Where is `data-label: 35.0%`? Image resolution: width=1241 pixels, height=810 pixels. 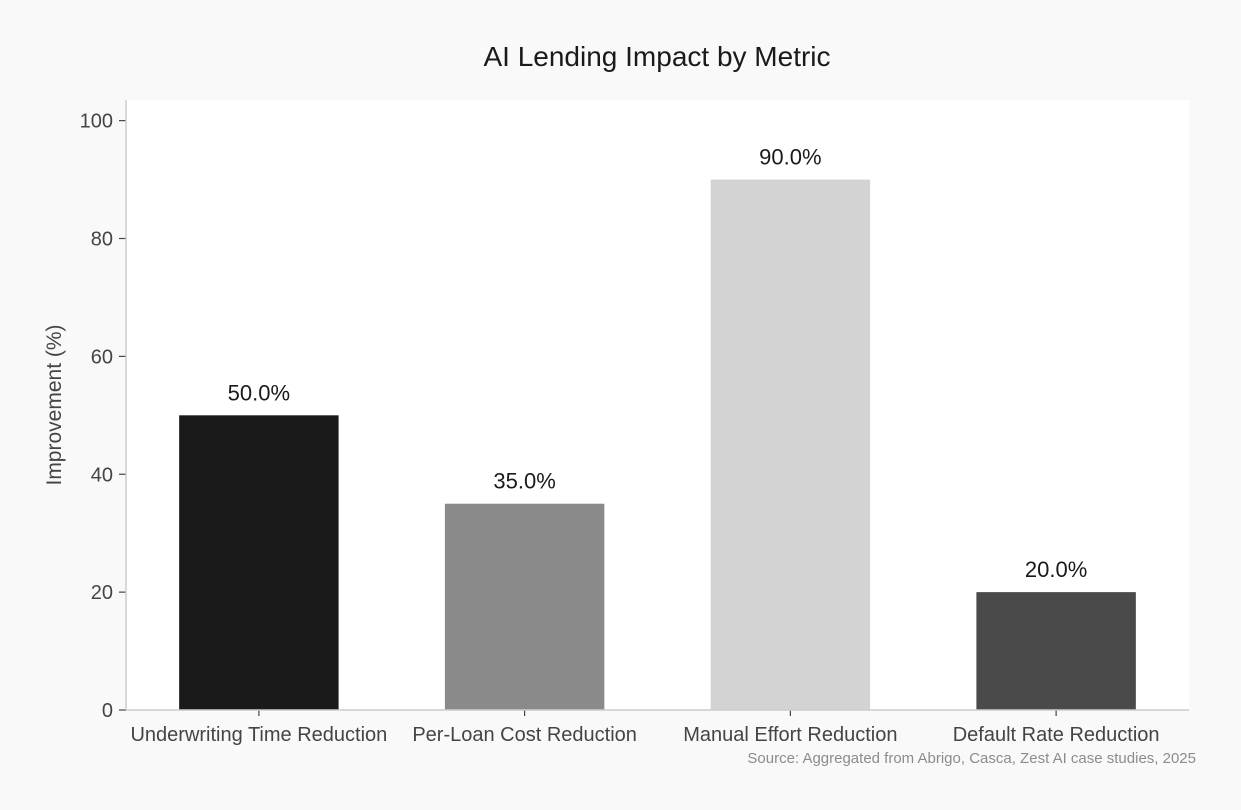 data-label: 35.0% is located at coordinates (524, 481).